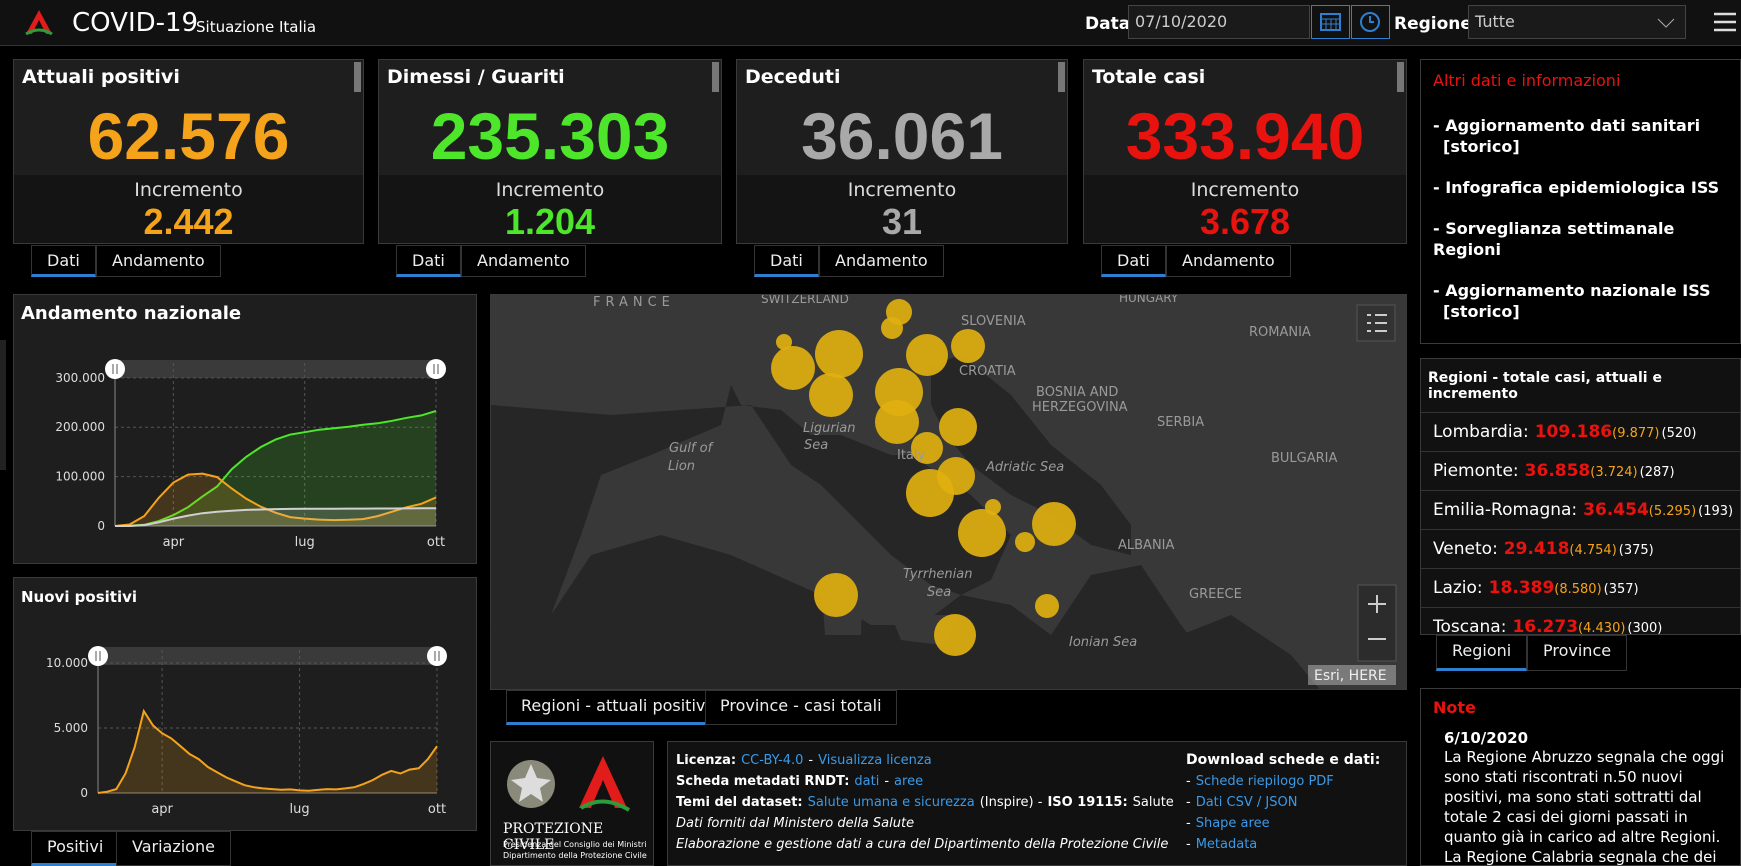 The height and width of the screenshot is (866, 1741). I want to click on map-label: ALBANIA, so click(1146, 545).